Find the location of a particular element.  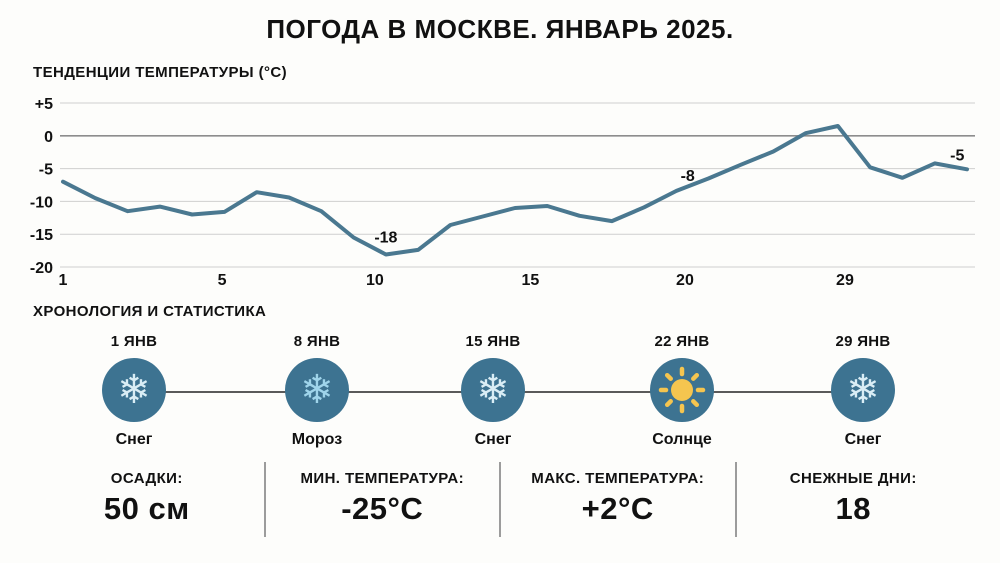

timeline-item: 29 ЯНВ ❄ Снег is located at coordinates (863, 391).